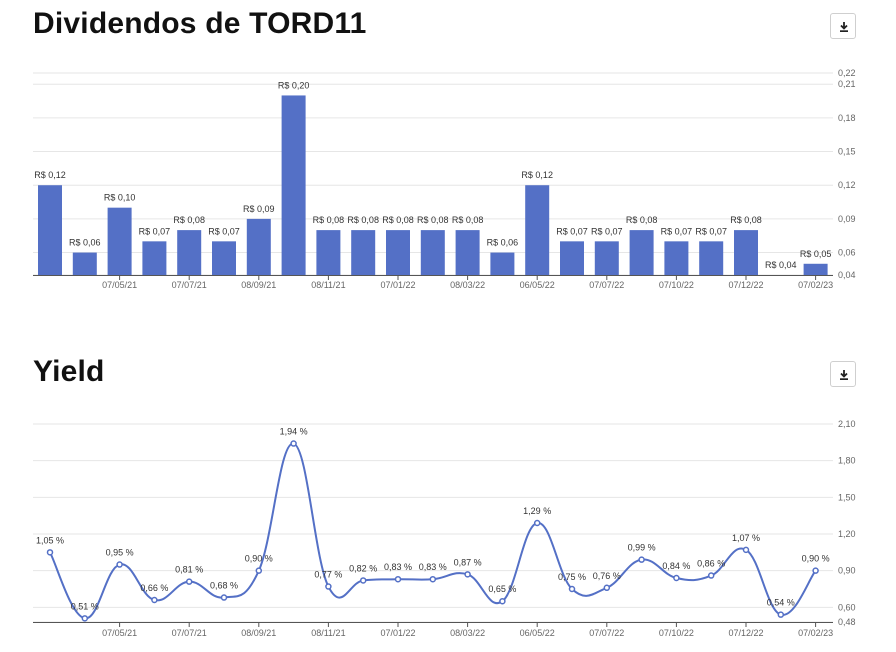 The height and width of the screenshot is (652, 896). Describe the element at coordinates (294, 85) in the screenshot. I see `bar-data-label: R$ 0,20` at that location.